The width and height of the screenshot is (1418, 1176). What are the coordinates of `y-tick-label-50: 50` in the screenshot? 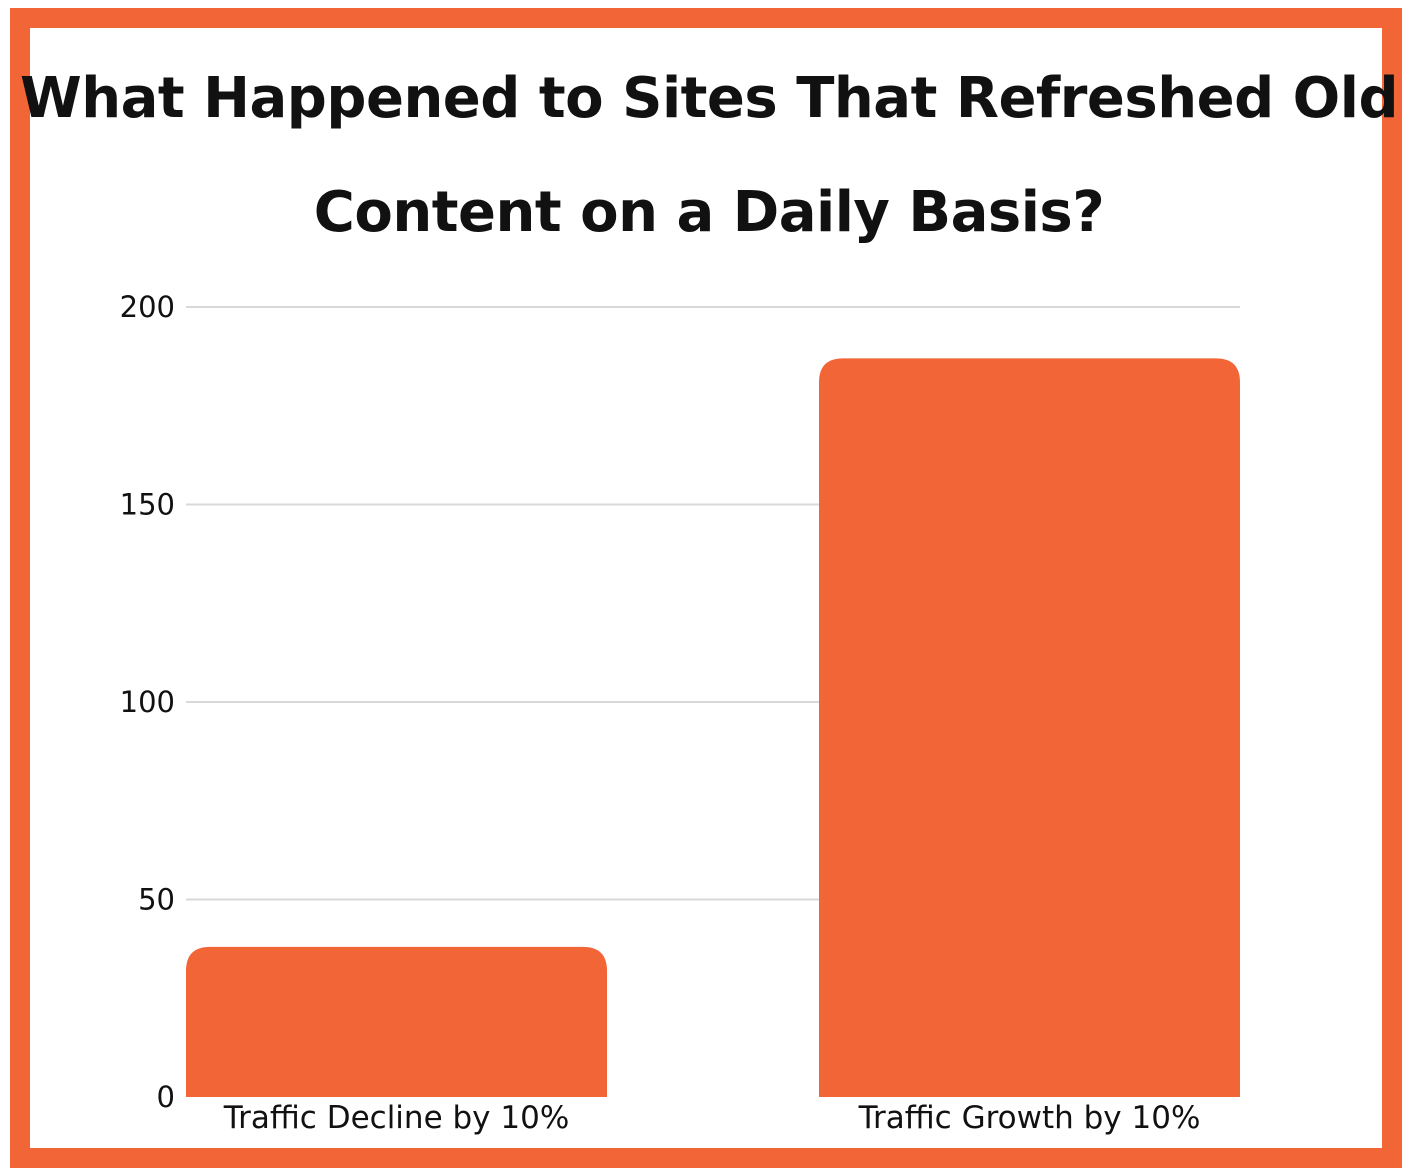 It's located at (156, 900).